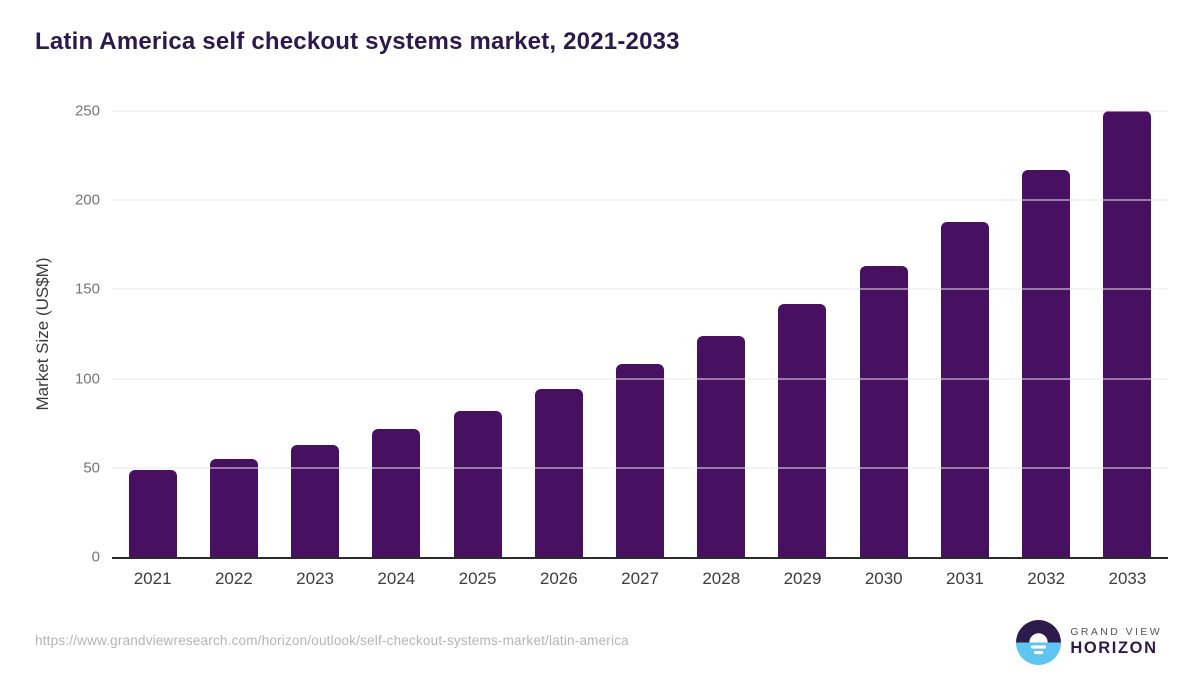 This screenshot has height=675, width=1200. I want to click on y-tick-label-200: 200, so click(87, 200).